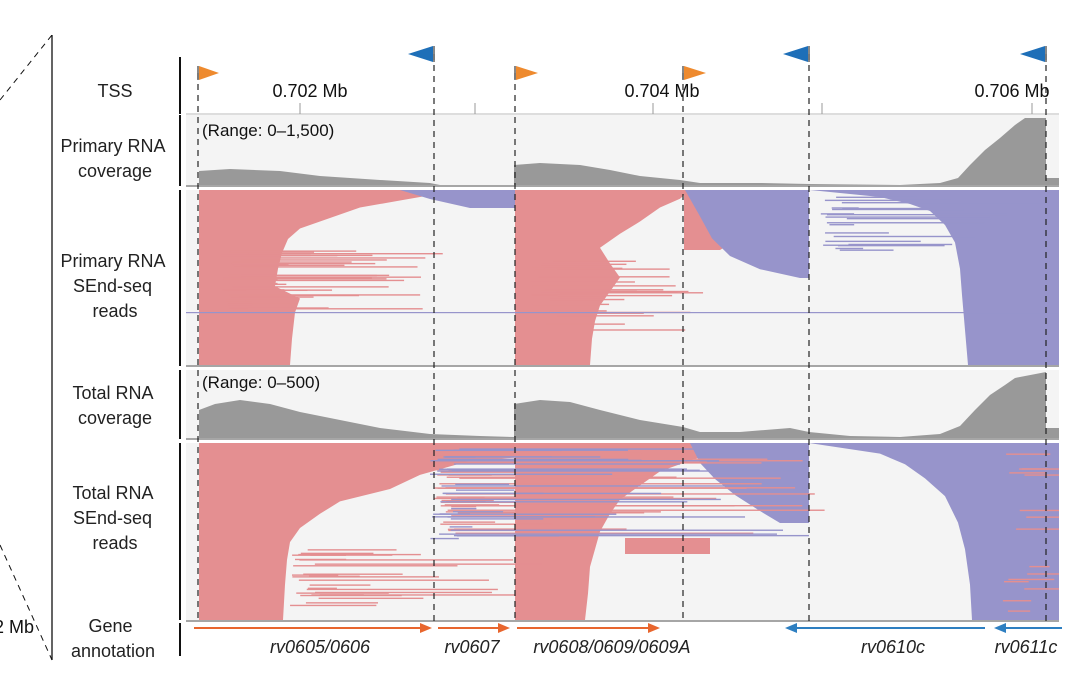  I want to click on total-reads-label: Total RNA SEnd-seq reads, so click(114, 518).